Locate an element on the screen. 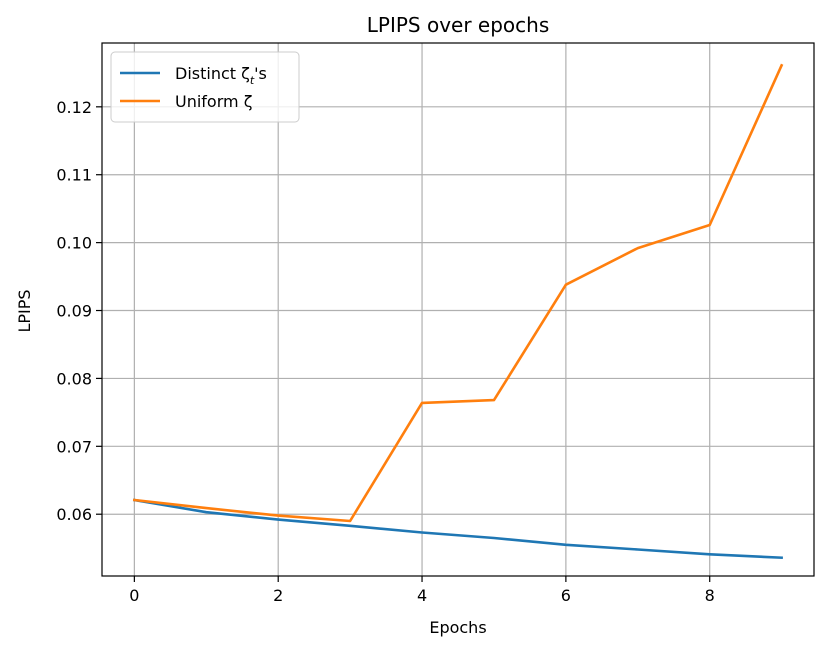  x-tick-label: 2 is located at coordinates (278, 595).